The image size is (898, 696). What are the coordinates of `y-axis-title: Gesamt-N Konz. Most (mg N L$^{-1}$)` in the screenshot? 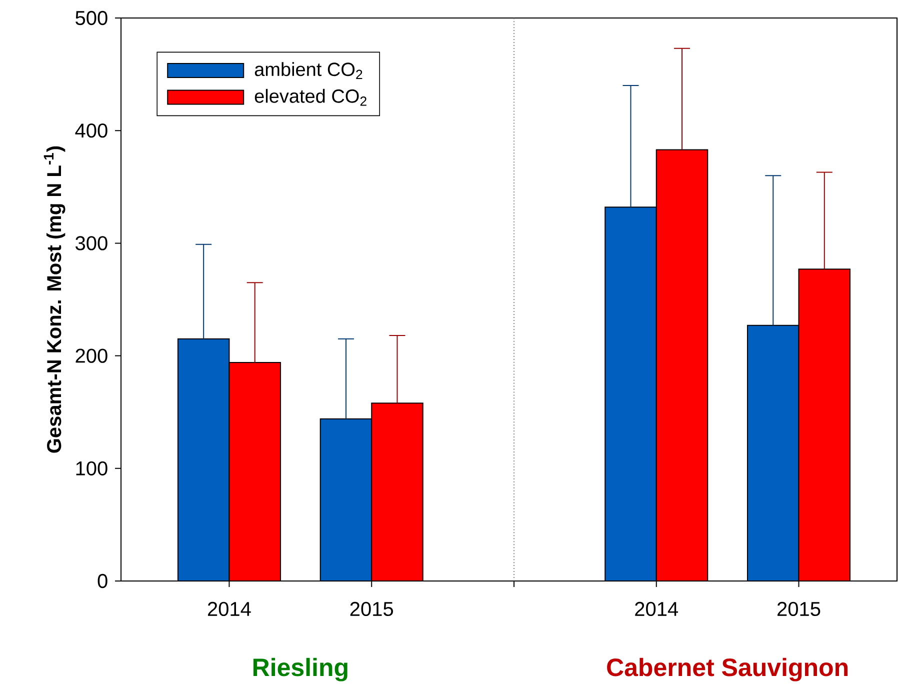 It's located at (55, 299).